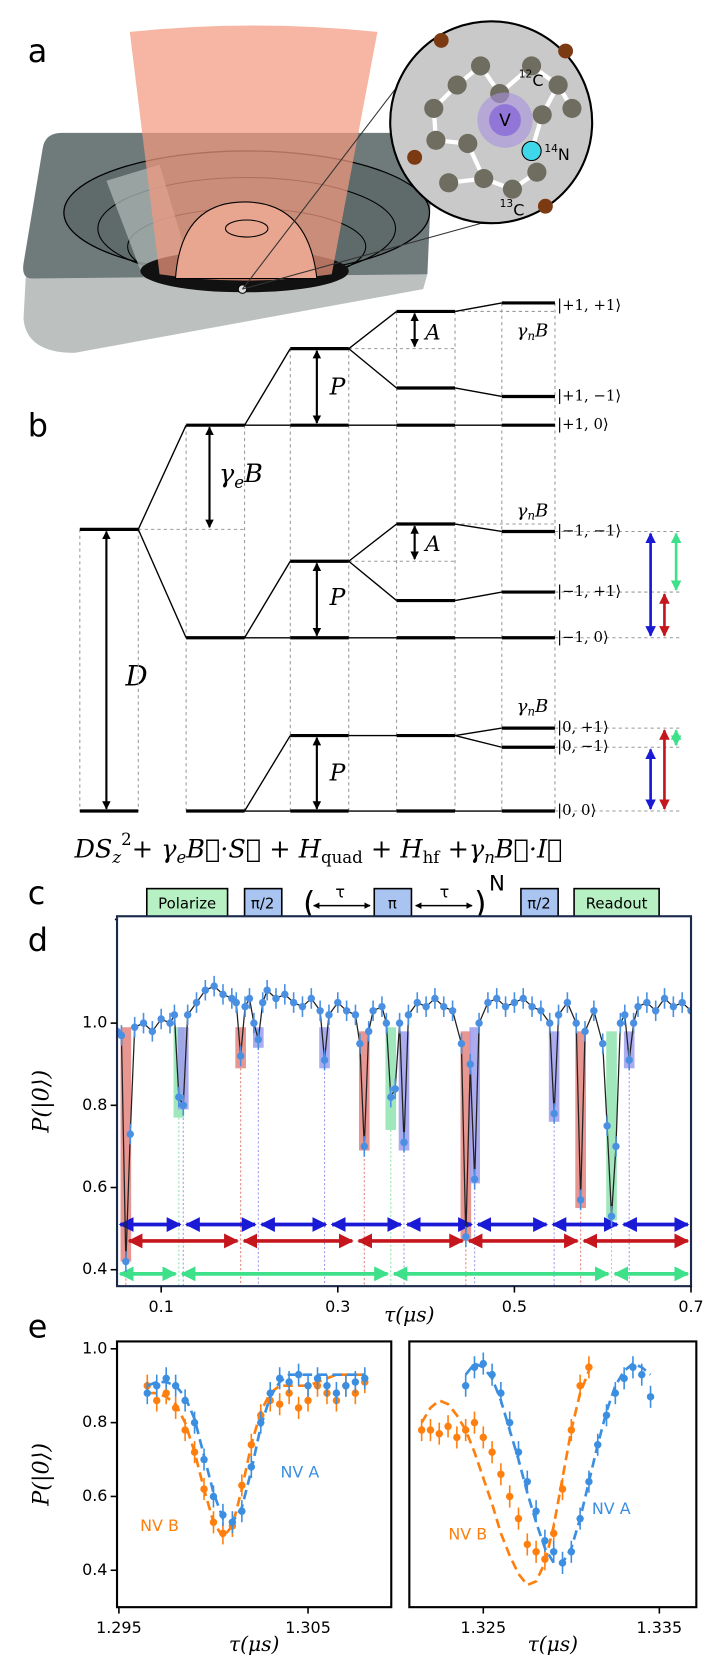 This screenshot has height=1655, width=723. I want to click on panel-label: b, so click(38, 425).